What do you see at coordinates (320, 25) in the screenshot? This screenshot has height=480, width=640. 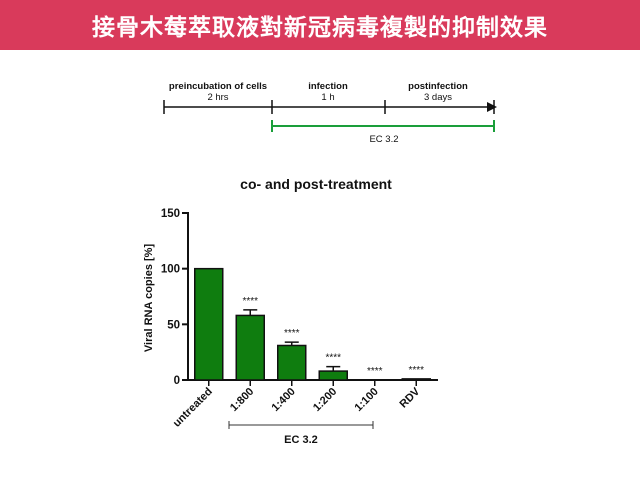 I see `page-title: 接骨木莓萃取液對新冠病毒複製的抑制效果` at bounding box center [320, 25].